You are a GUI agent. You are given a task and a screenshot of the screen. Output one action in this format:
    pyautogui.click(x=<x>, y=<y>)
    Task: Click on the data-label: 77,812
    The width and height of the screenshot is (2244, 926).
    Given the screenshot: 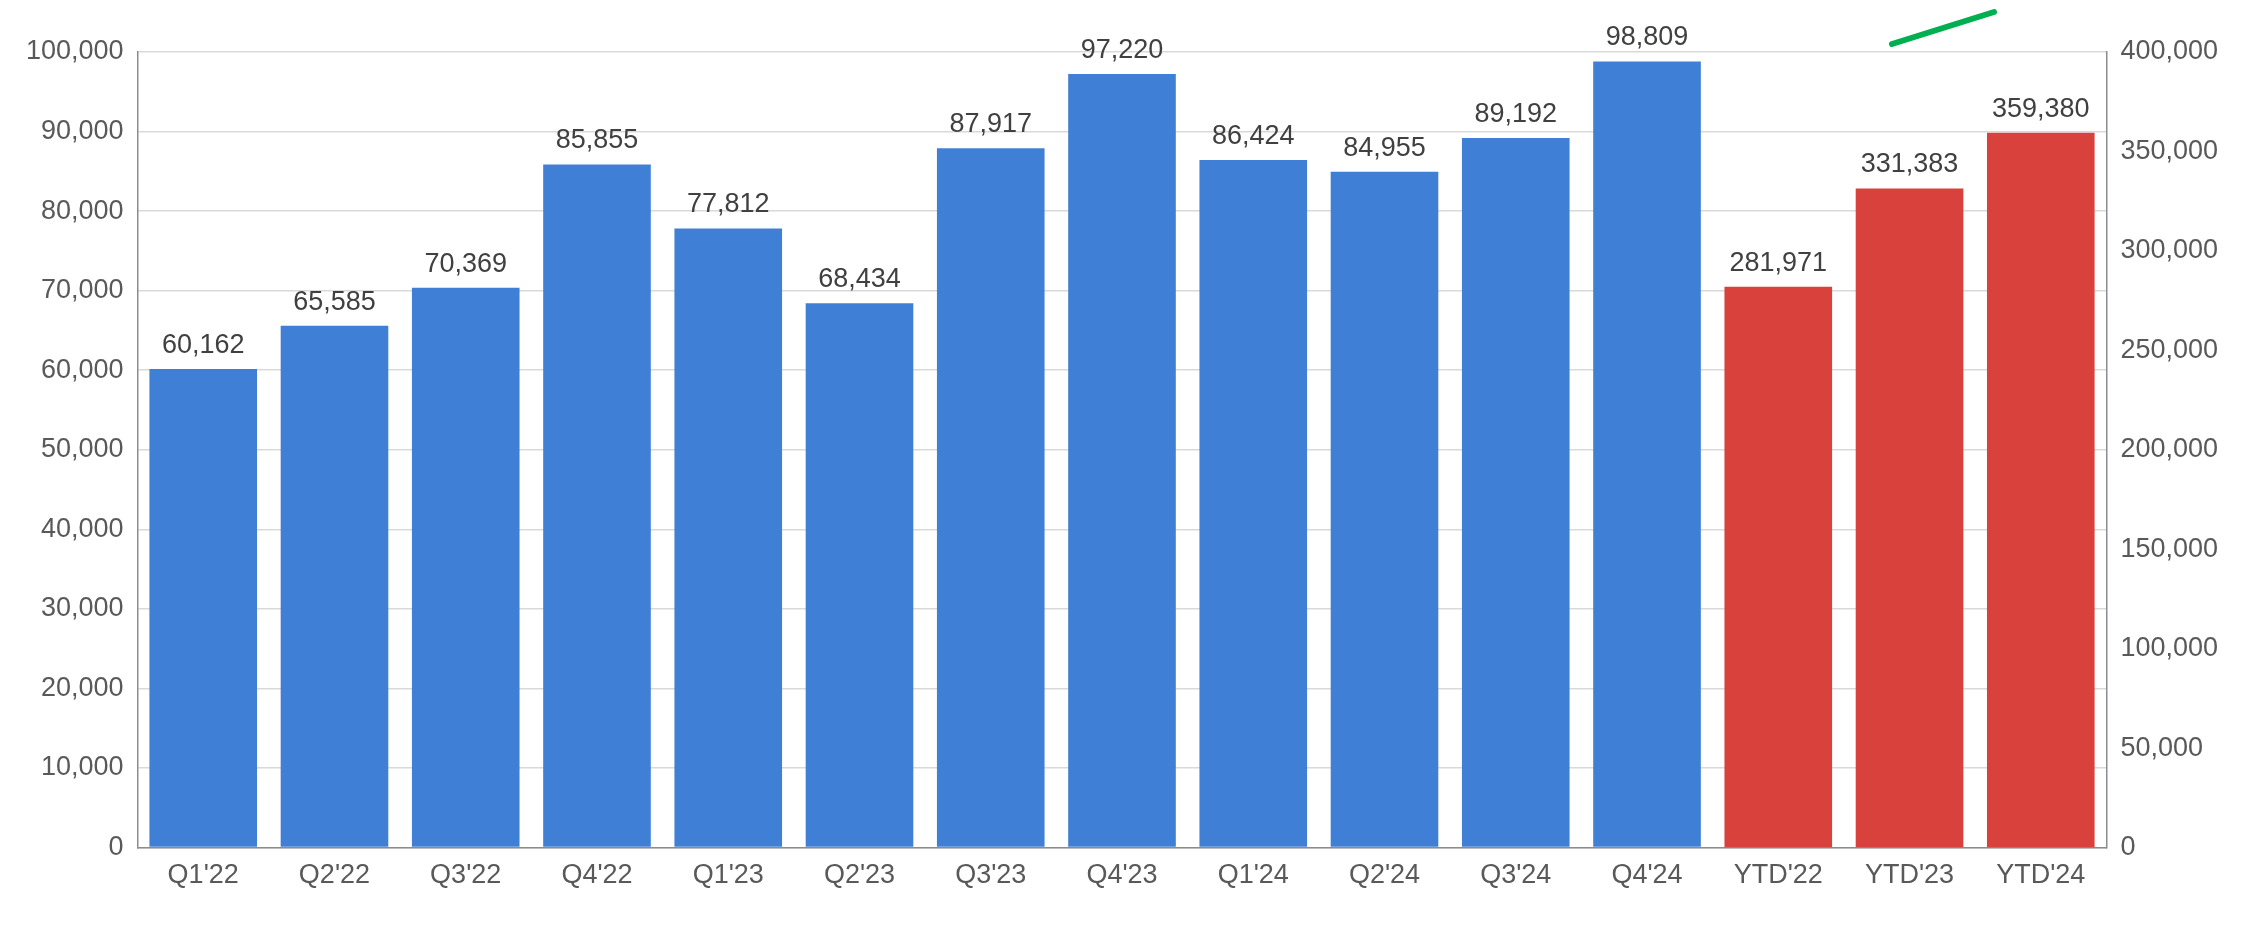 What is the action you would take?
    pyautogui.click(x=728, y=203)
    